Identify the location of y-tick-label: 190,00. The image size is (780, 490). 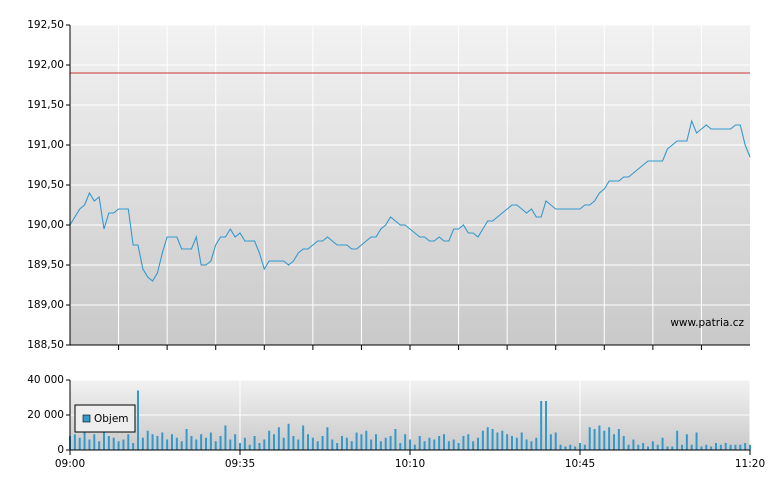
(45, 225).